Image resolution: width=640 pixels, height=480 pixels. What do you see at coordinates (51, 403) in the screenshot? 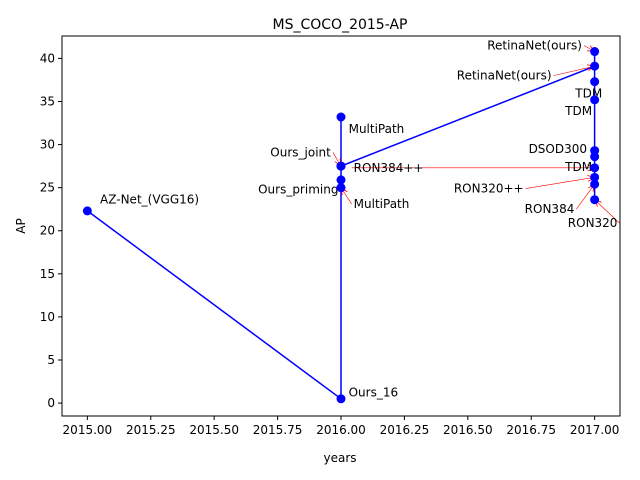
I see `y-tick-label: 0` at bounding box center [51, 403].